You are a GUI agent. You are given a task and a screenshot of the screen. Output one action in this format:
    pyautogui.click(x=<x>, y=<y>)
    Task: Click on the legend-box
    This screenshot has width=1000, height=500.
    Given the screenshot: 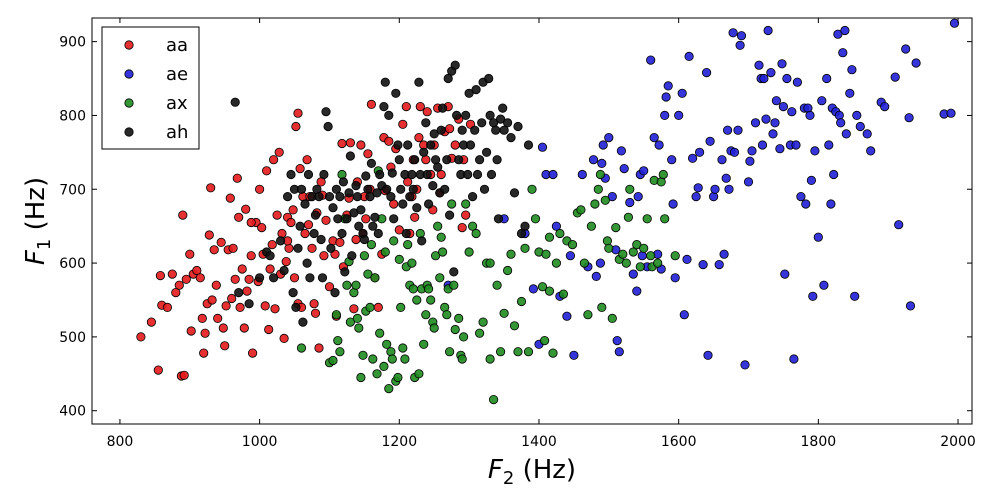 What is the action you would take?
    pyautogui.click(x=150, y=88)
    